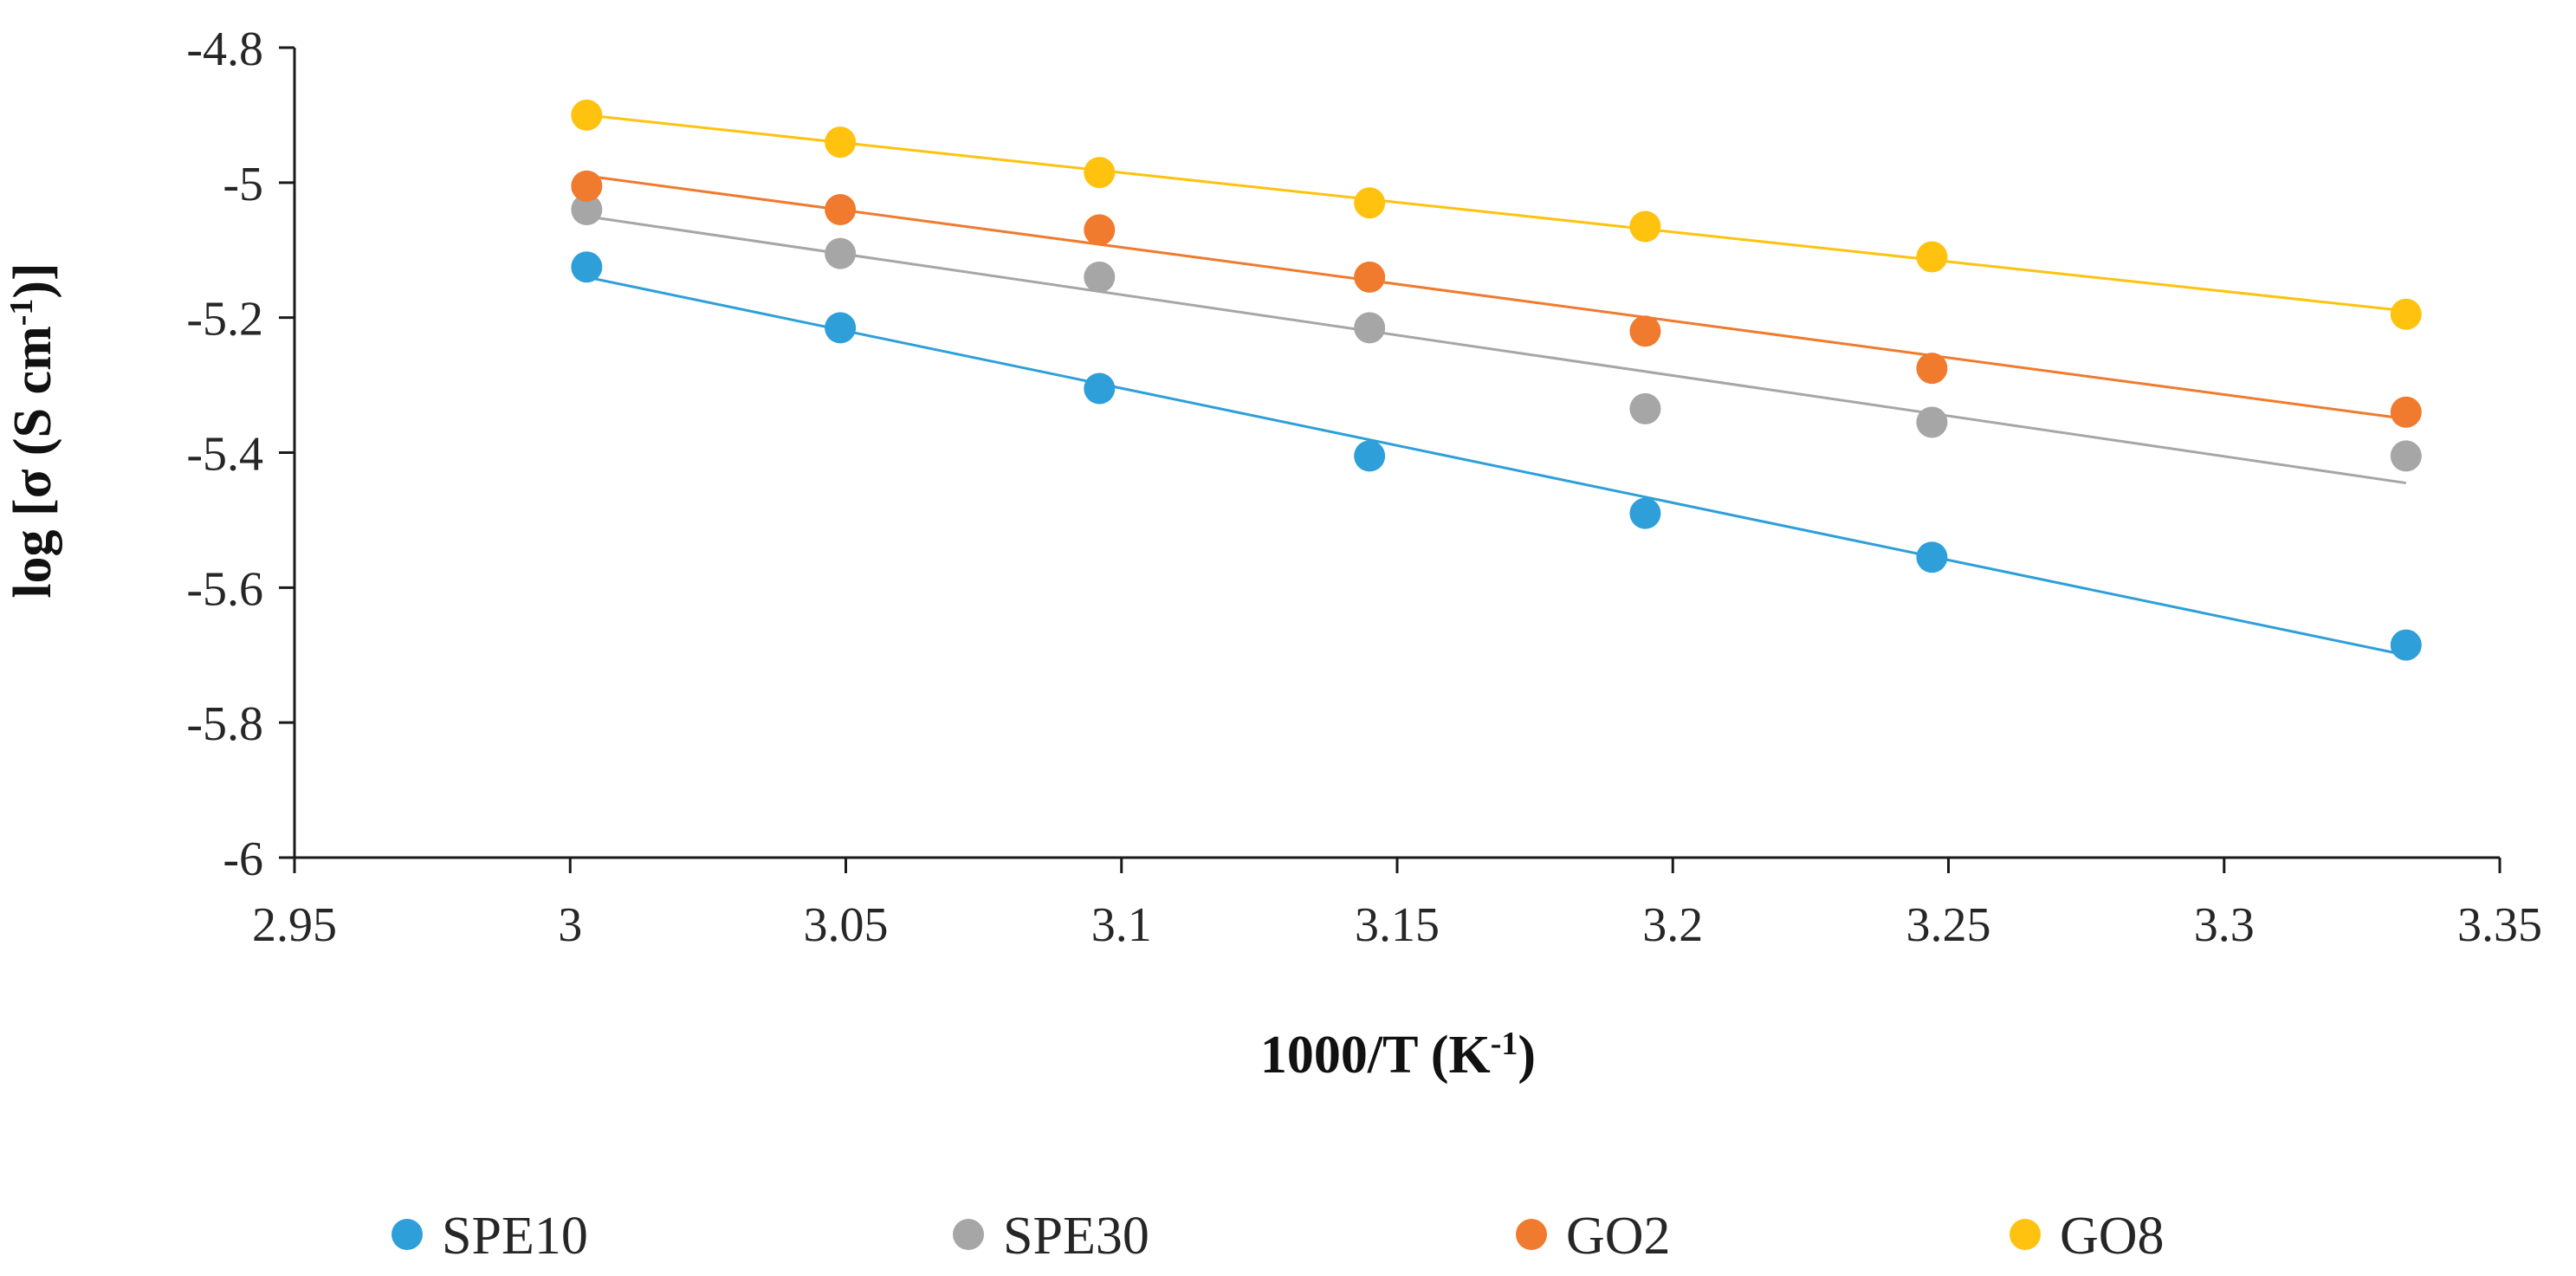 The width and height of the screenshot is (2576, 1276). Describe the element at coordinates (224, 455) in the screenshot. I see `y-tick-label: -5.4` at that location.